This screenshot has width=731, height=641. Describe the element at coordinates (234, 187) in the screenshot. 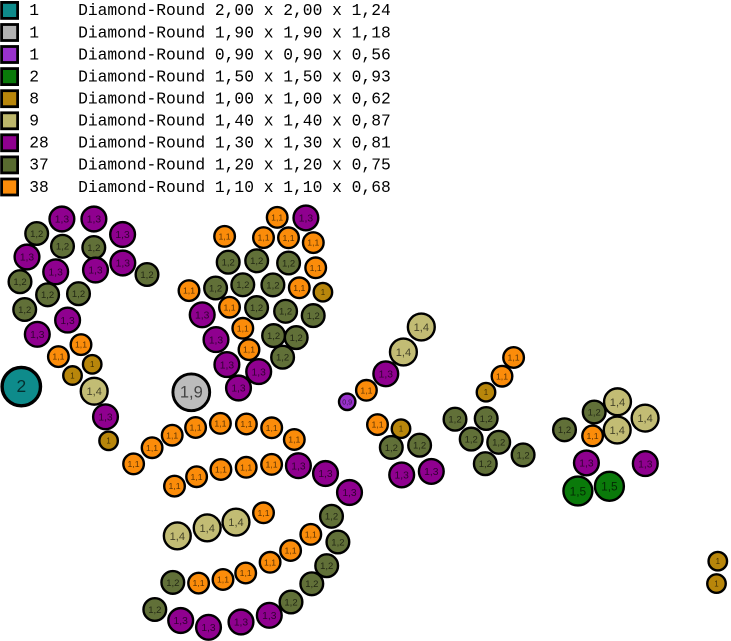

I see `svg-text:Diamond-Round 1,10 x 1,10 x 0,: Diamond-Round 1,10 x 1,10 x 0,68` at that location.